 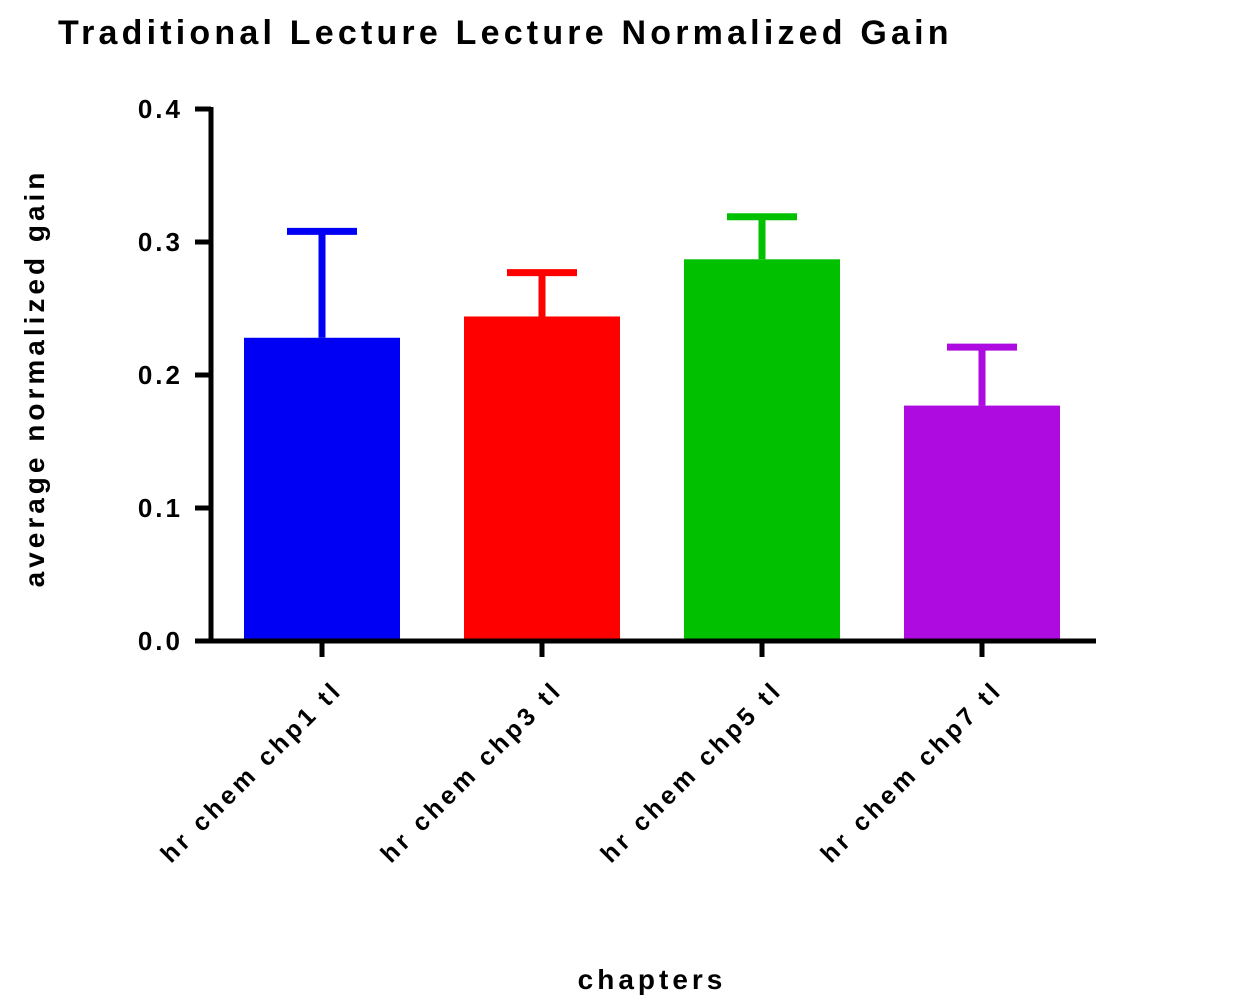 What do you see at coordinates (34, 378) in the screenshot?
I see `y-axis-label: average normalized gain` at bounding box center [34, 378].